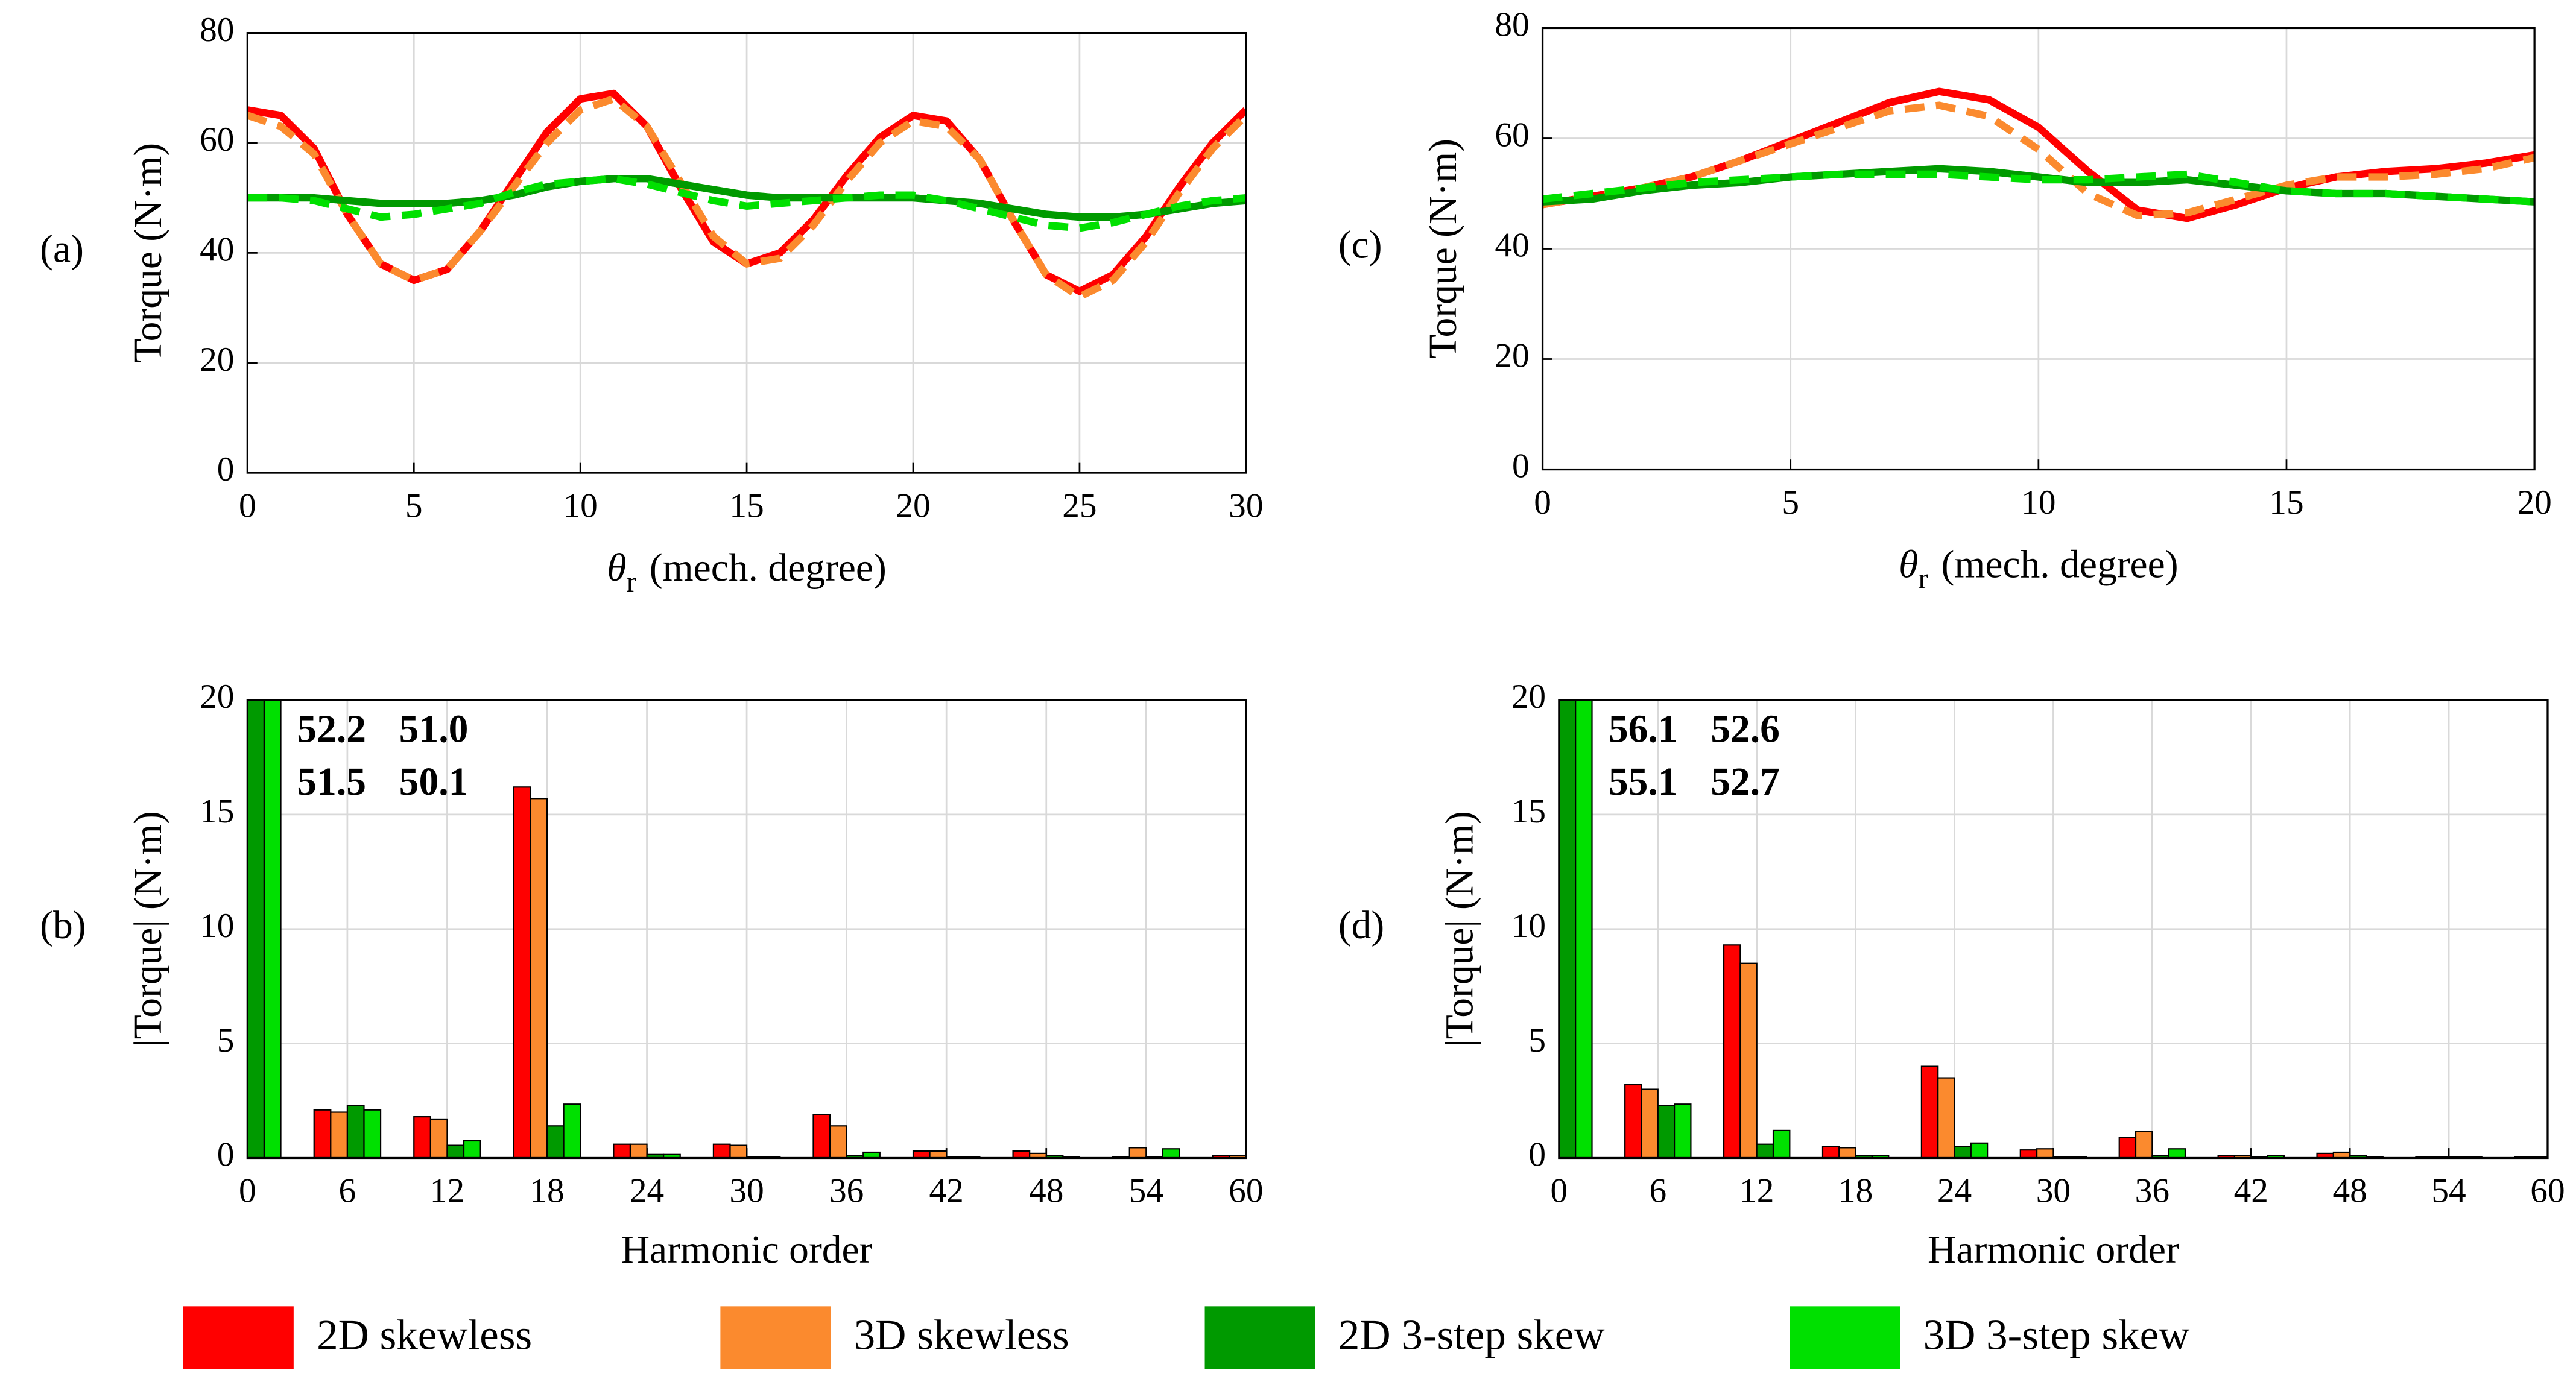  I want to click on x-axis-symbol: θ, so click(1908, 565).